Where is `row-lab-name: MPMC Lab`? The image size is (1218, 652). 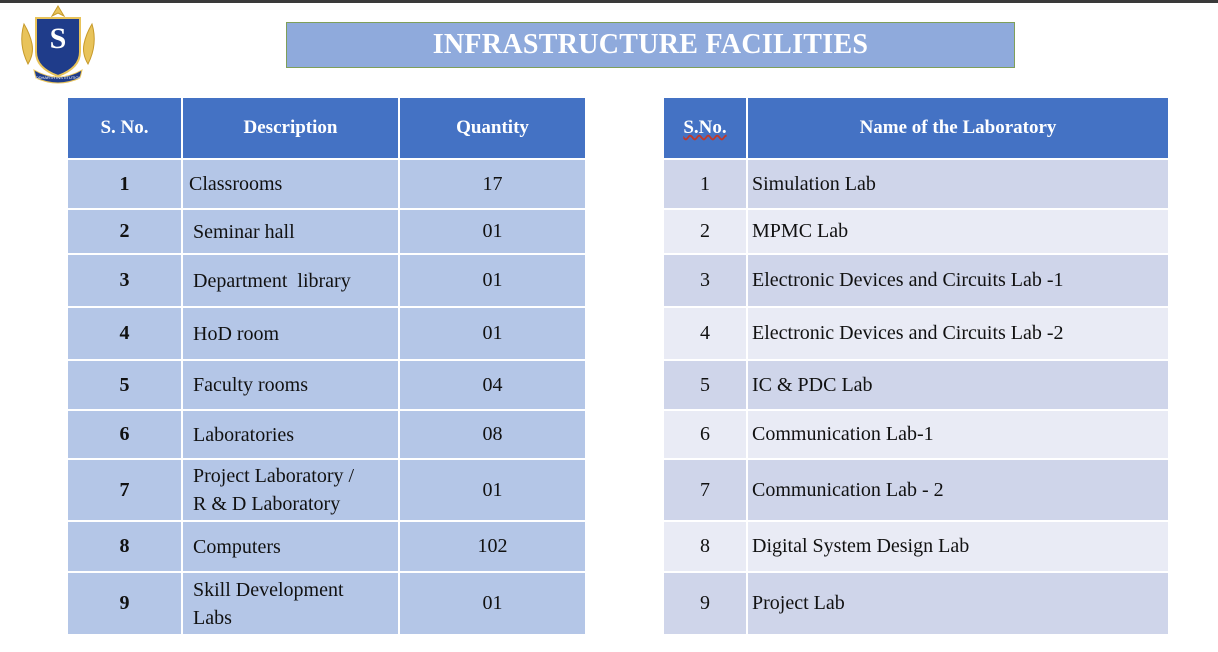
row-lab-name: MPMC Lab is located at coordinates (958, 231).